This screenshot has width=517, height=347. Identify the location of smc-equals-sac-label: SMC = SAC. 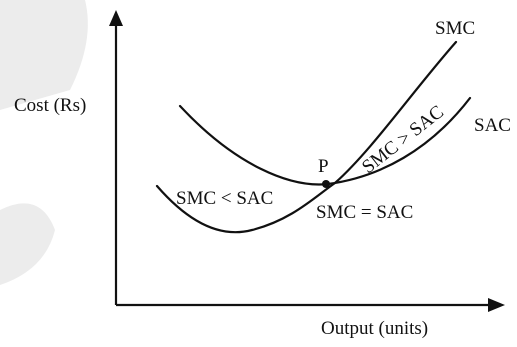
(364, 212).